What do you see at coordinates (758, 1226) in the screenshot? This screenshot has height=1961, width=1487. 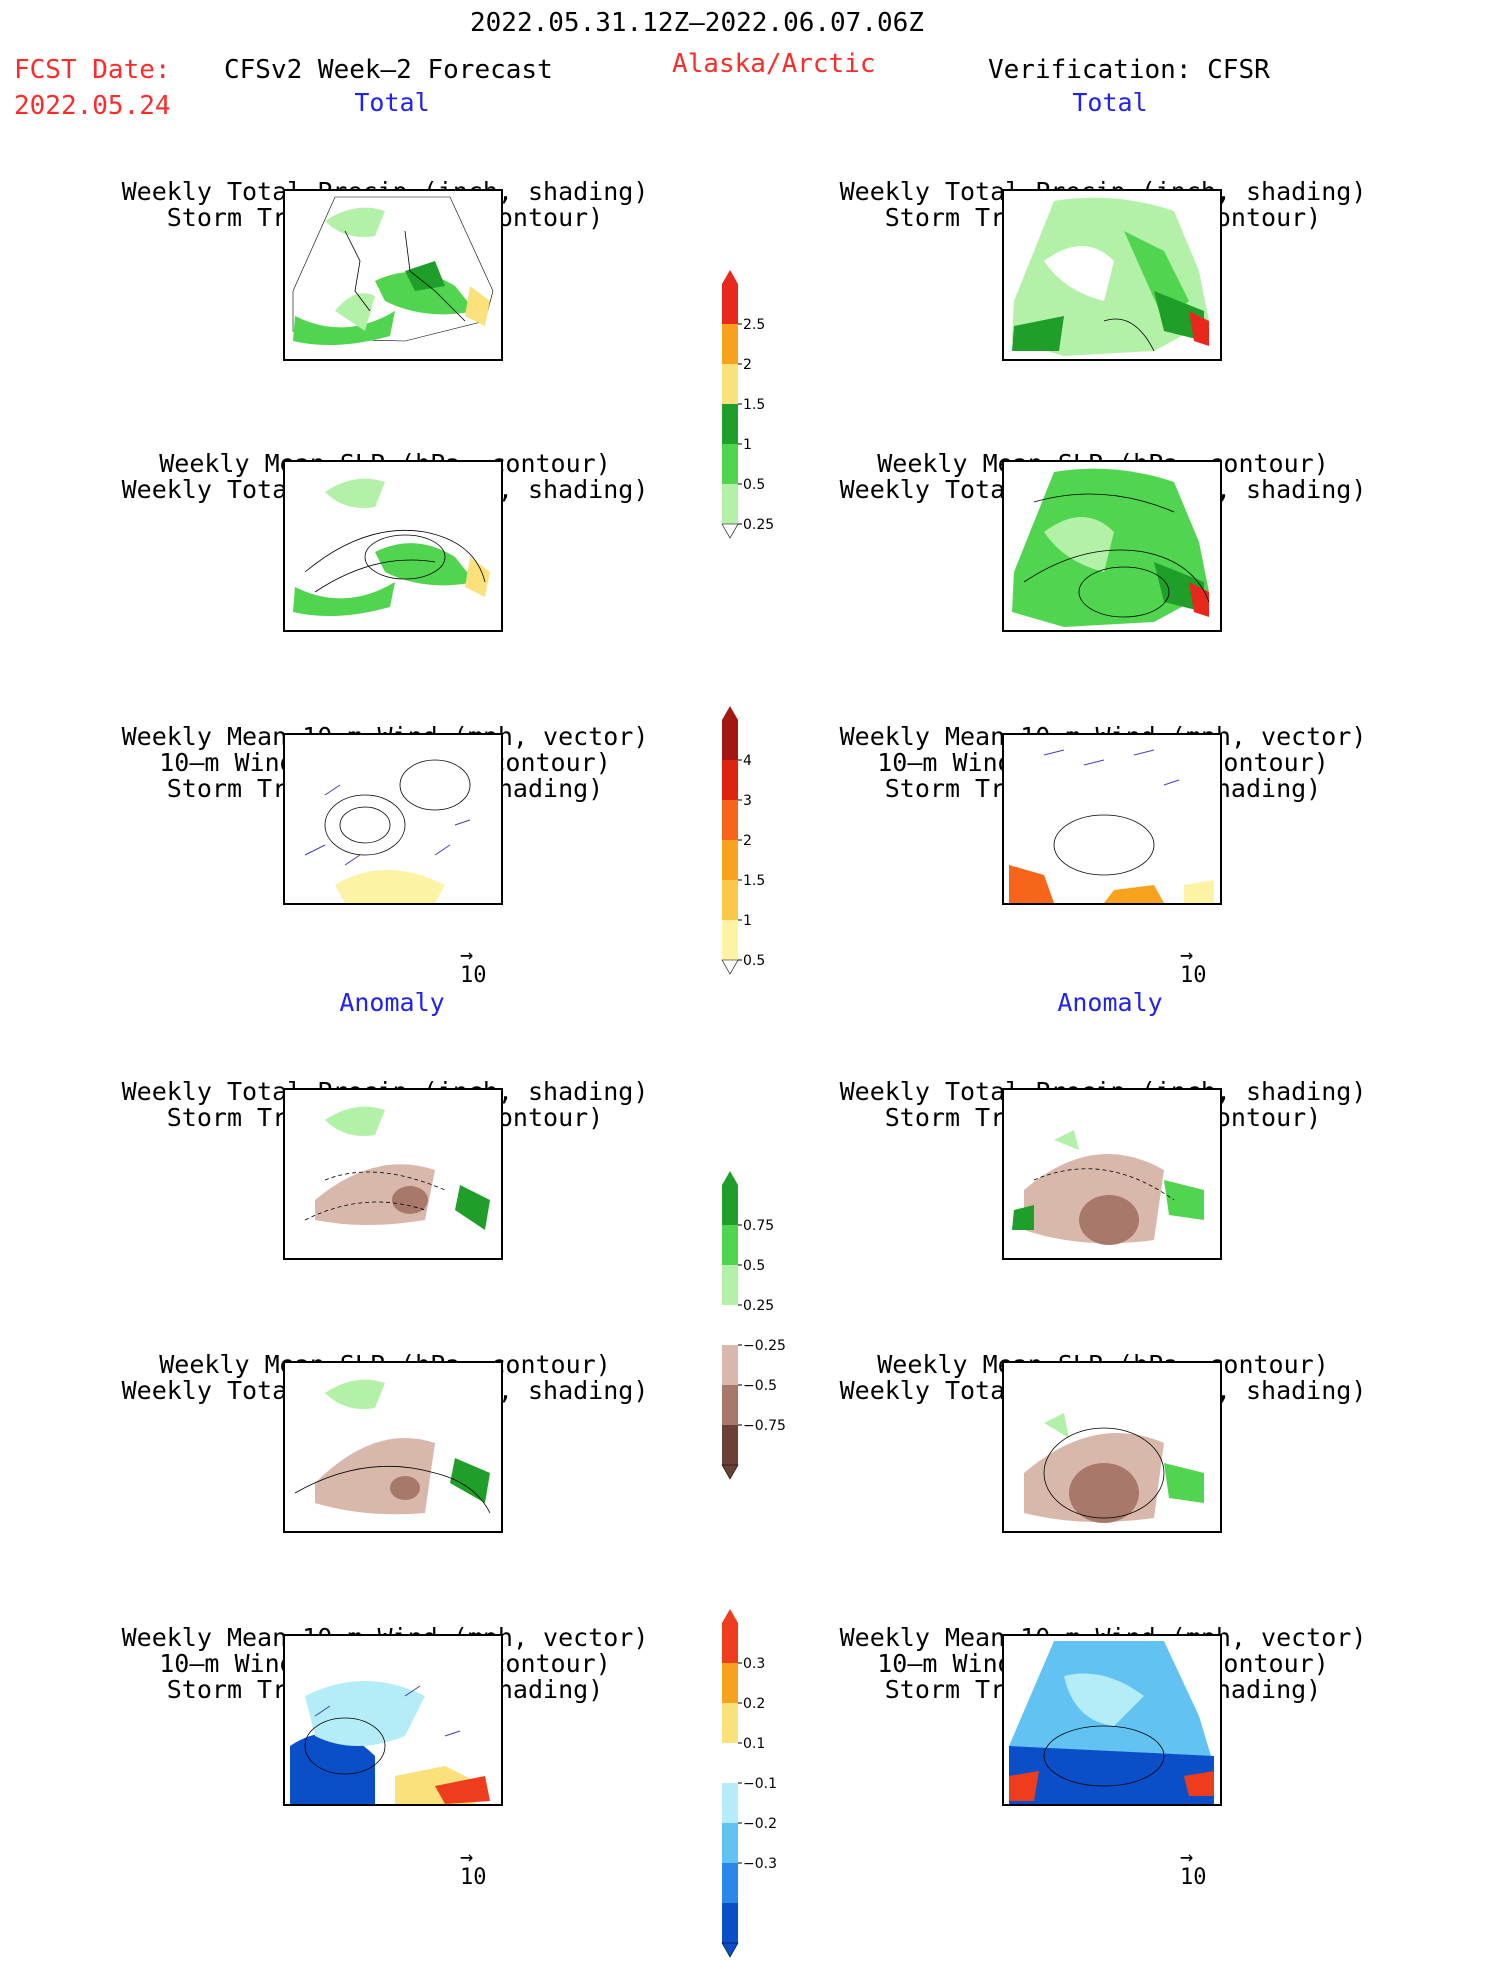 I see `colorbar-label: 0.75` at bounding box center [758, 1226].